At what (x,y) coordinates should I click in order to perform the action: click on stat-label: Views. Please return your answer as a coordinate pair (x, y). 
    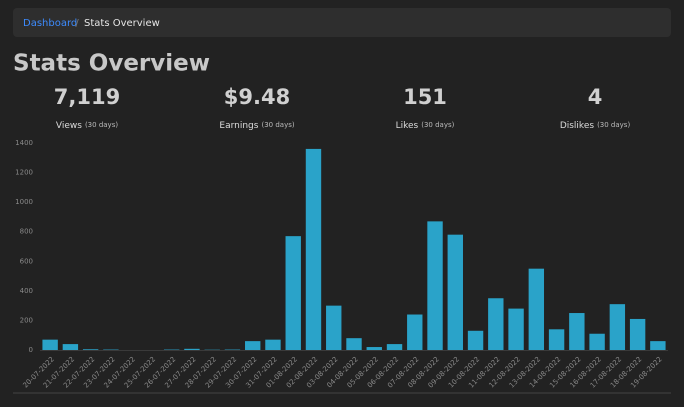
    Looking at the image, I should click on (69, 126).